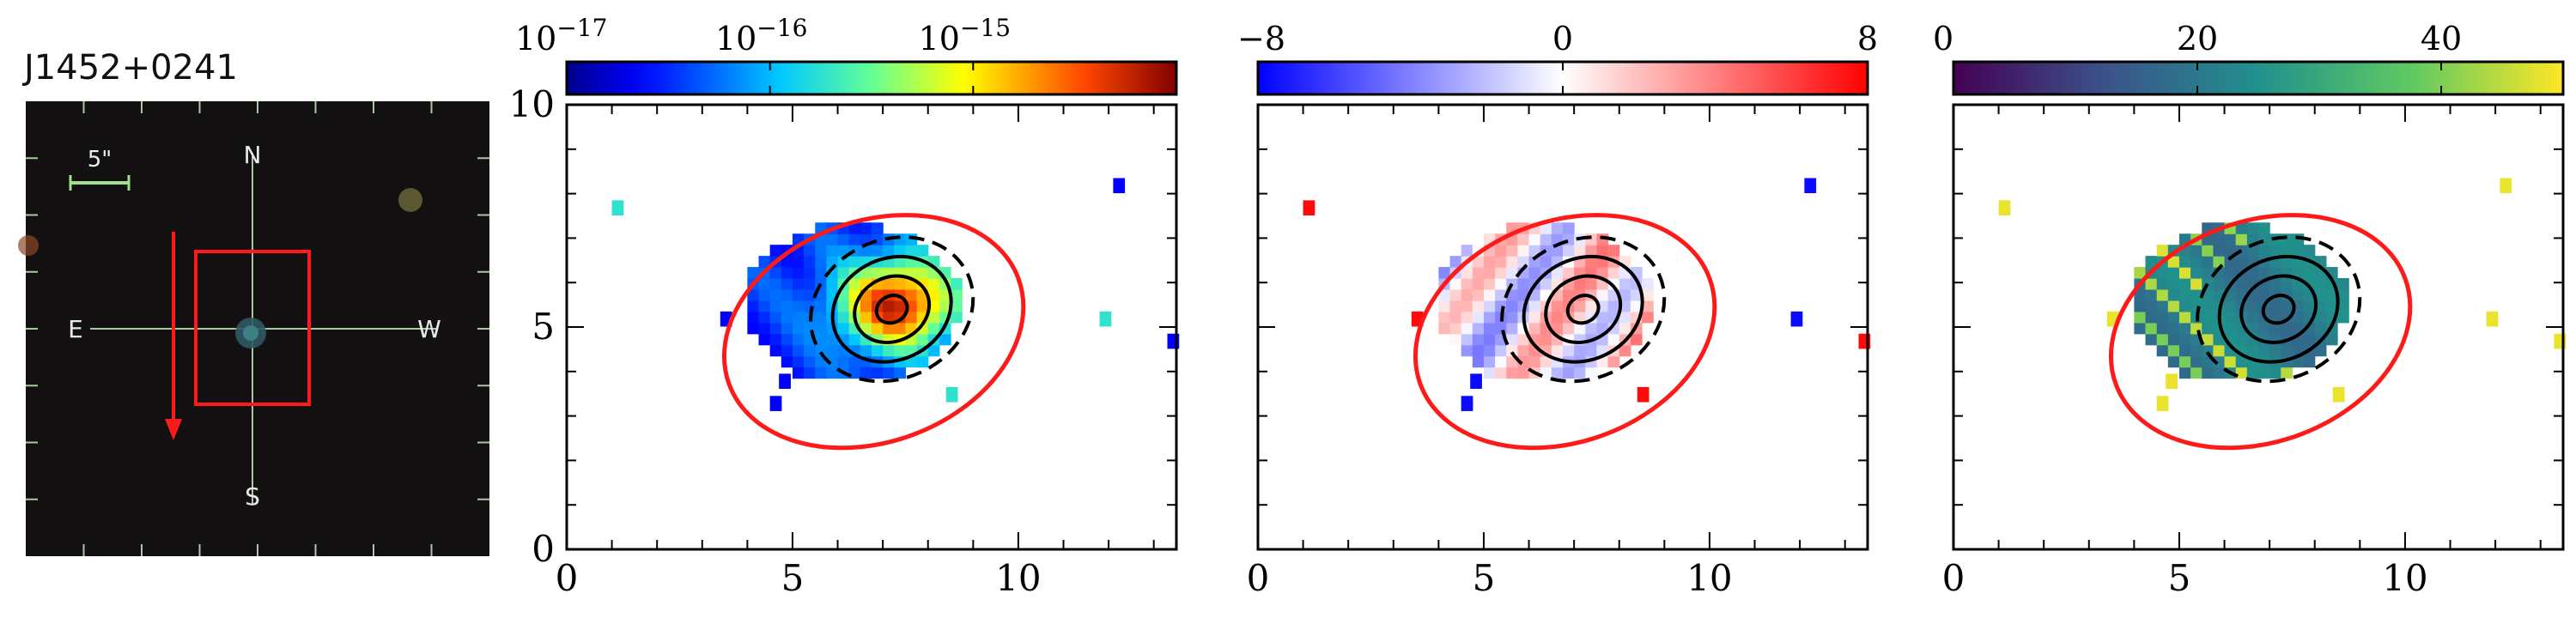 The image size is (2576, 618). Describe the element at coordinates (874, 332) in the screenshot. I see `aperture-ellipse` at that location.